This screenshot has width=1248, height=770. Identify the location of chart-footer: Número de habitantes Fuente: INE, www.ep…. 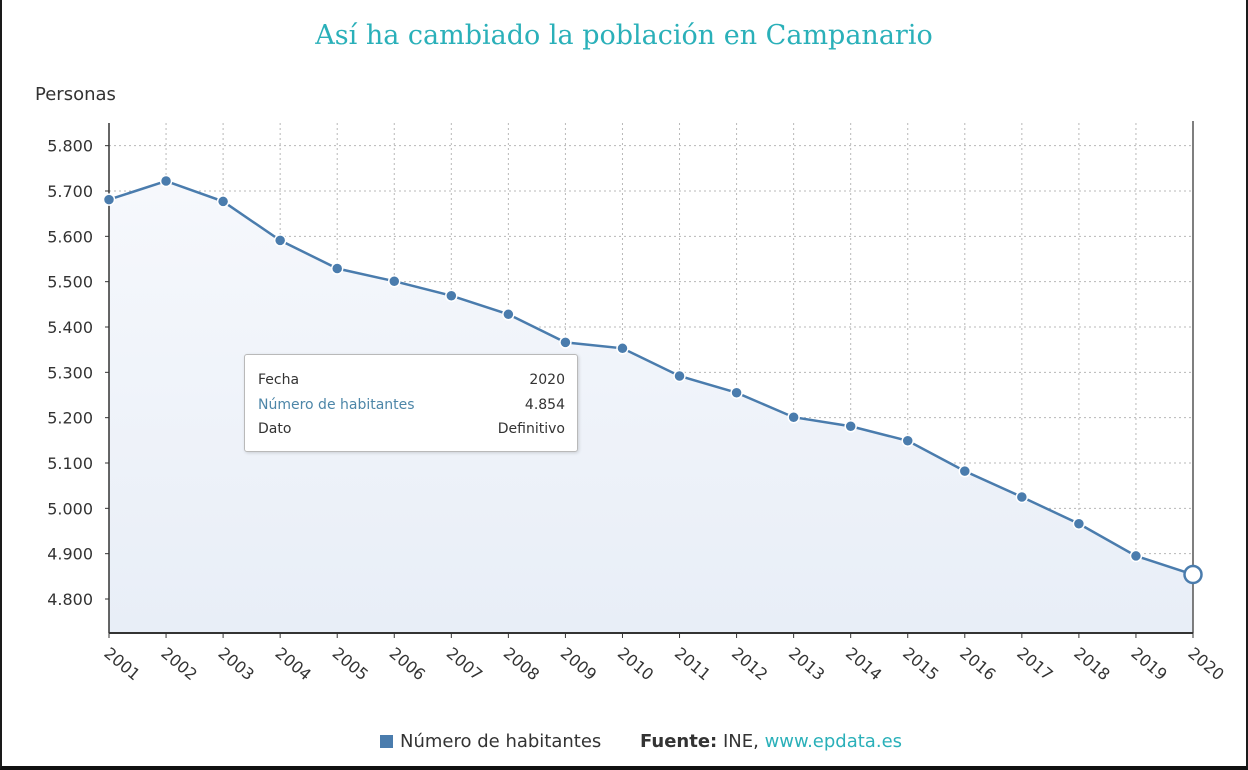
(624, 744).